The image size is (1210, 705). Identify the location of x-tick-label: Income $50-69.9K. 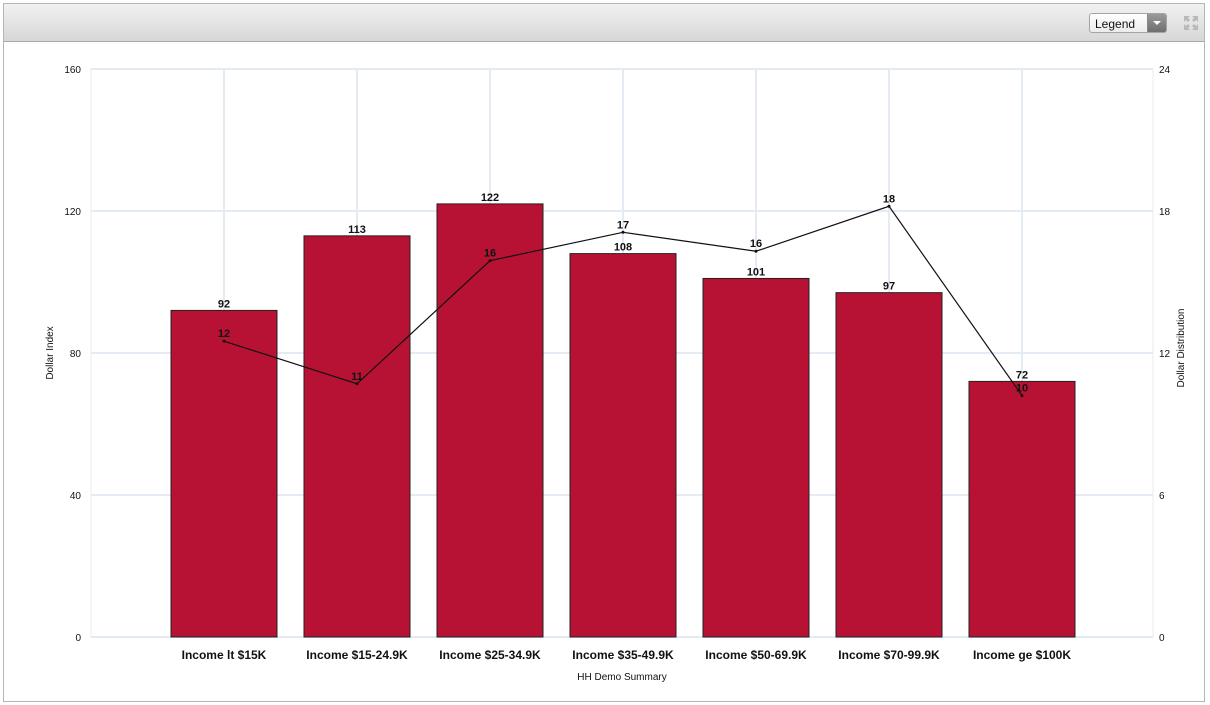
(756, 655).